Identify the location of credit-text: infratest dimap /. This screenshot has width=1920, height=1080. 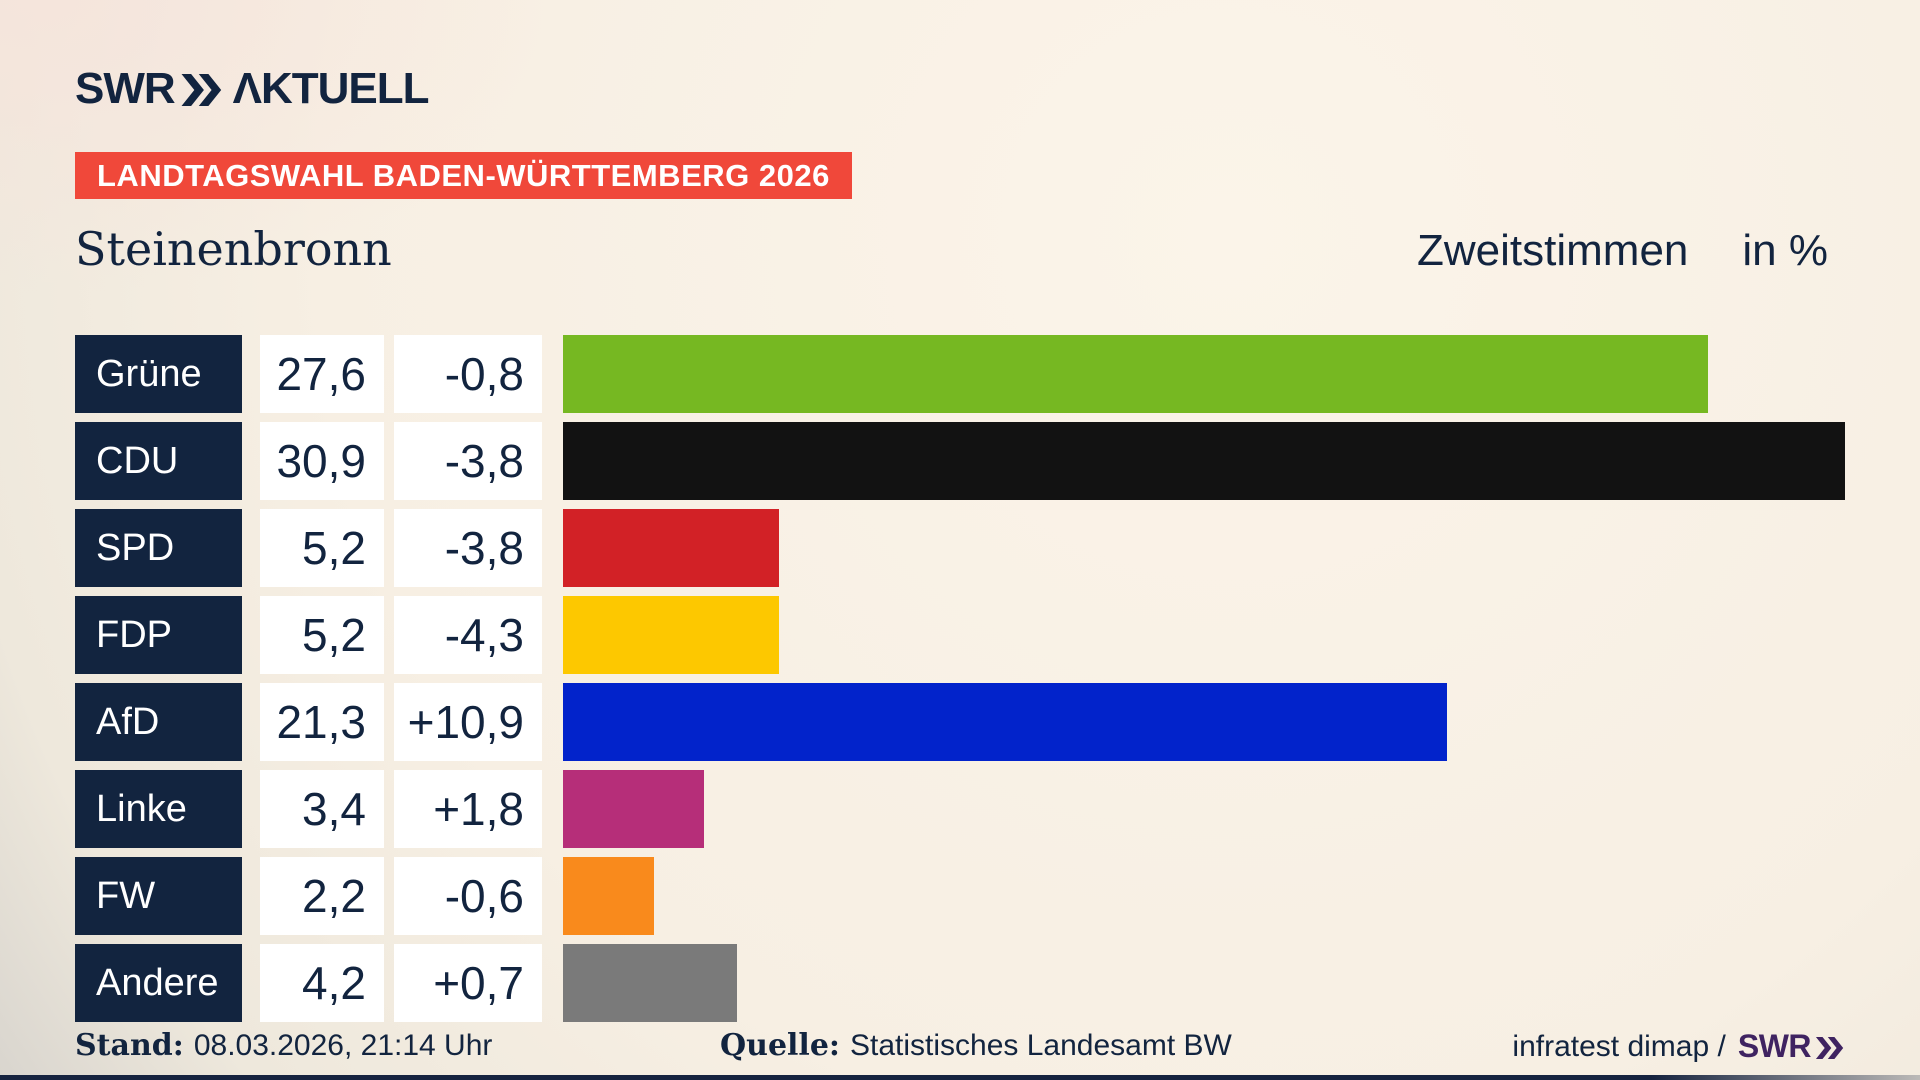
(1619, 1046).